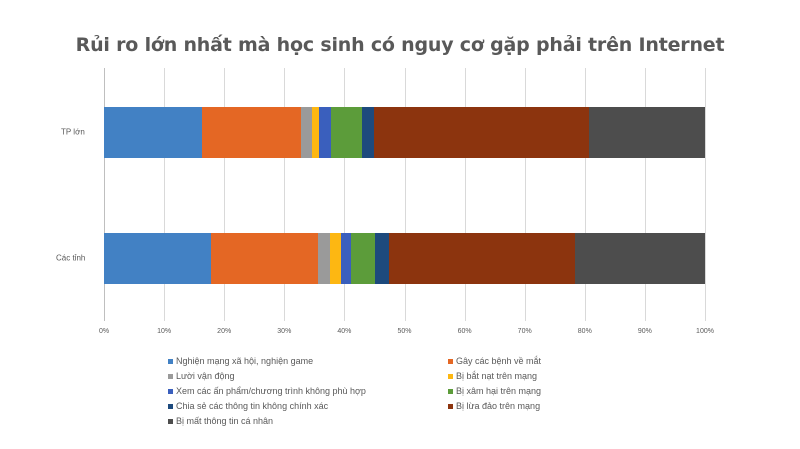 This screenshot has height=449, width=800. Describe the element at coordinates (705, 331) in the screenshot. I see `tick-label: 100%` at that location.